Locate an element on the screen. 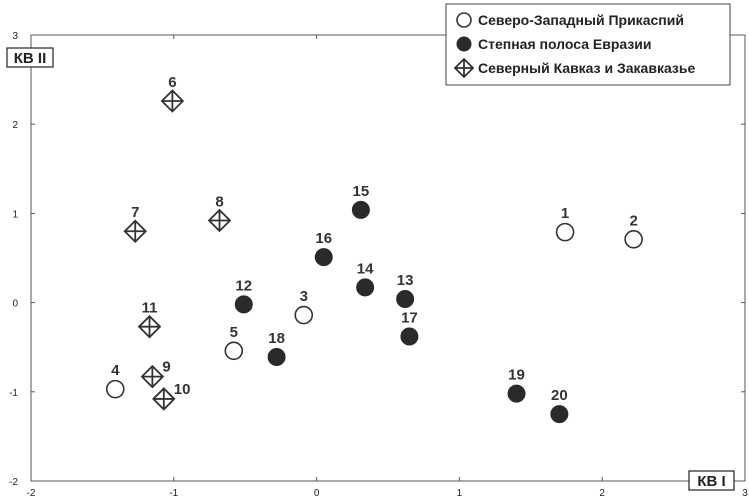 This screenshot has height=504, width=749. point-label: 4 is located at coordinates (115, 370).